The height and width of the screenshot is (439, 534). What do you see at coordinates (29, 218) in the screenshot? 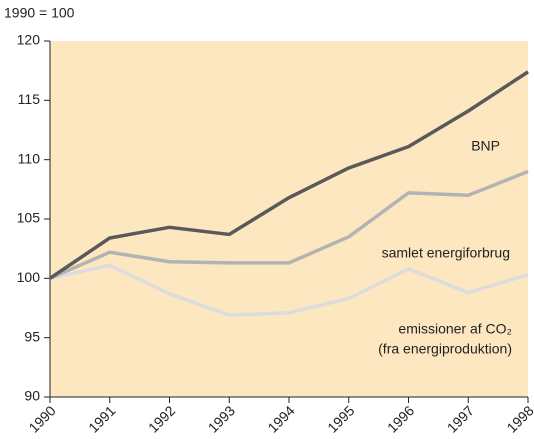
I see `y-tick-label: 105` at bounding box center [29, 218].